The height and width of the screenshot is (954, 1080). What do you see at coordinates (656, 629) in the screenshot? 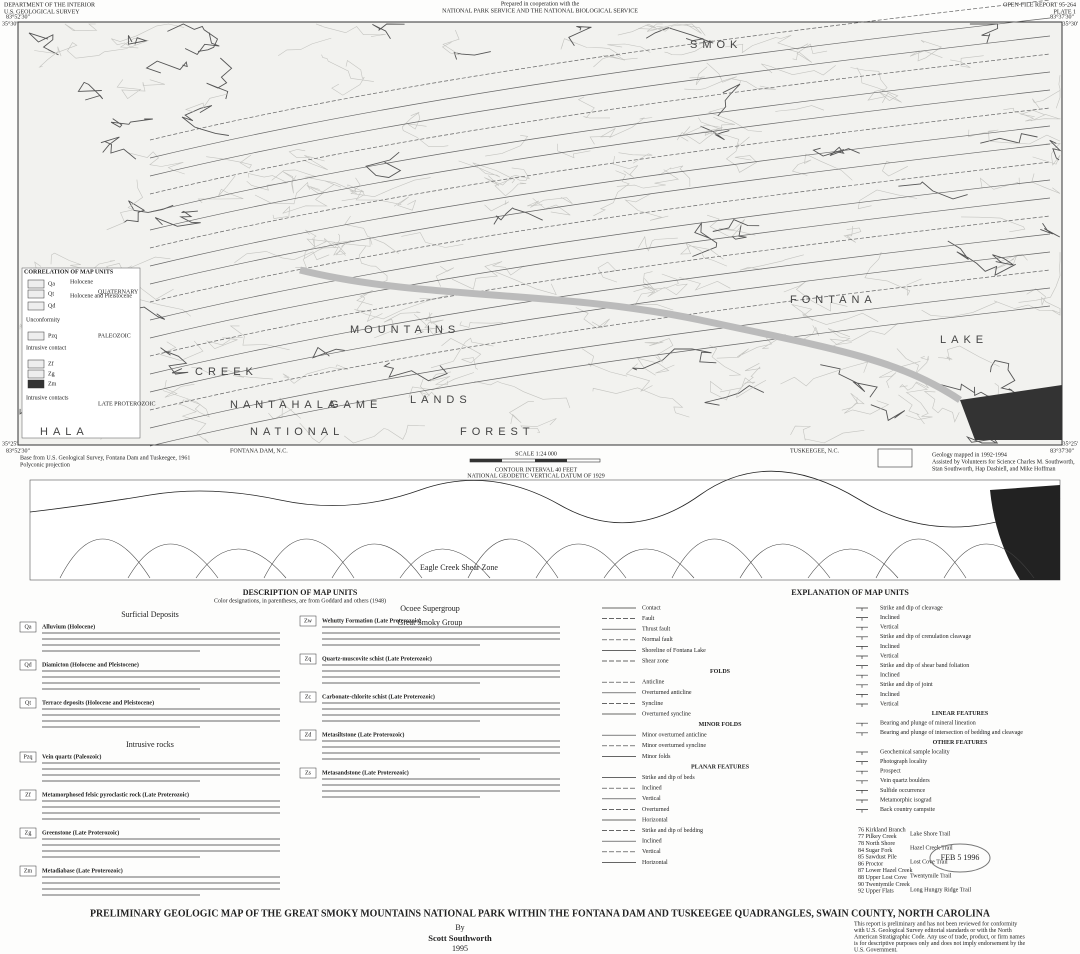
I see `explanation-item: Thrust fault` at bounding box center [656, 629].